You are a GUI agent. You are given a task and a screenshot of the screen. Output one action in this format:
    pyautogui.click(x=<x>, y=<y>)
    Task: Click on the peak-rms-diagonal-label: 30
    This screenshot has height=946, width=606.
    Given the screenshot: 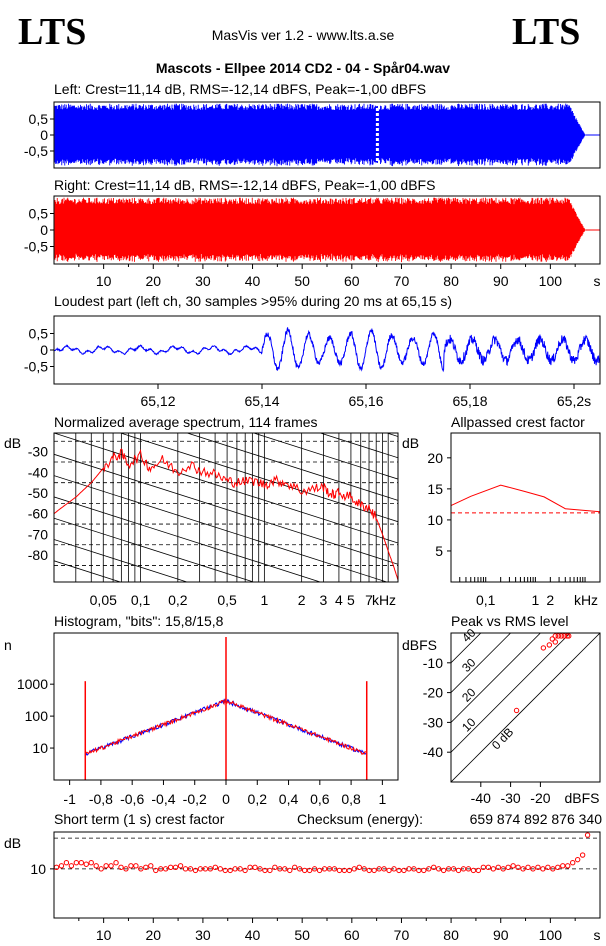 What is the action you would take?
    pyautogui.click(x=469, y=665)
    